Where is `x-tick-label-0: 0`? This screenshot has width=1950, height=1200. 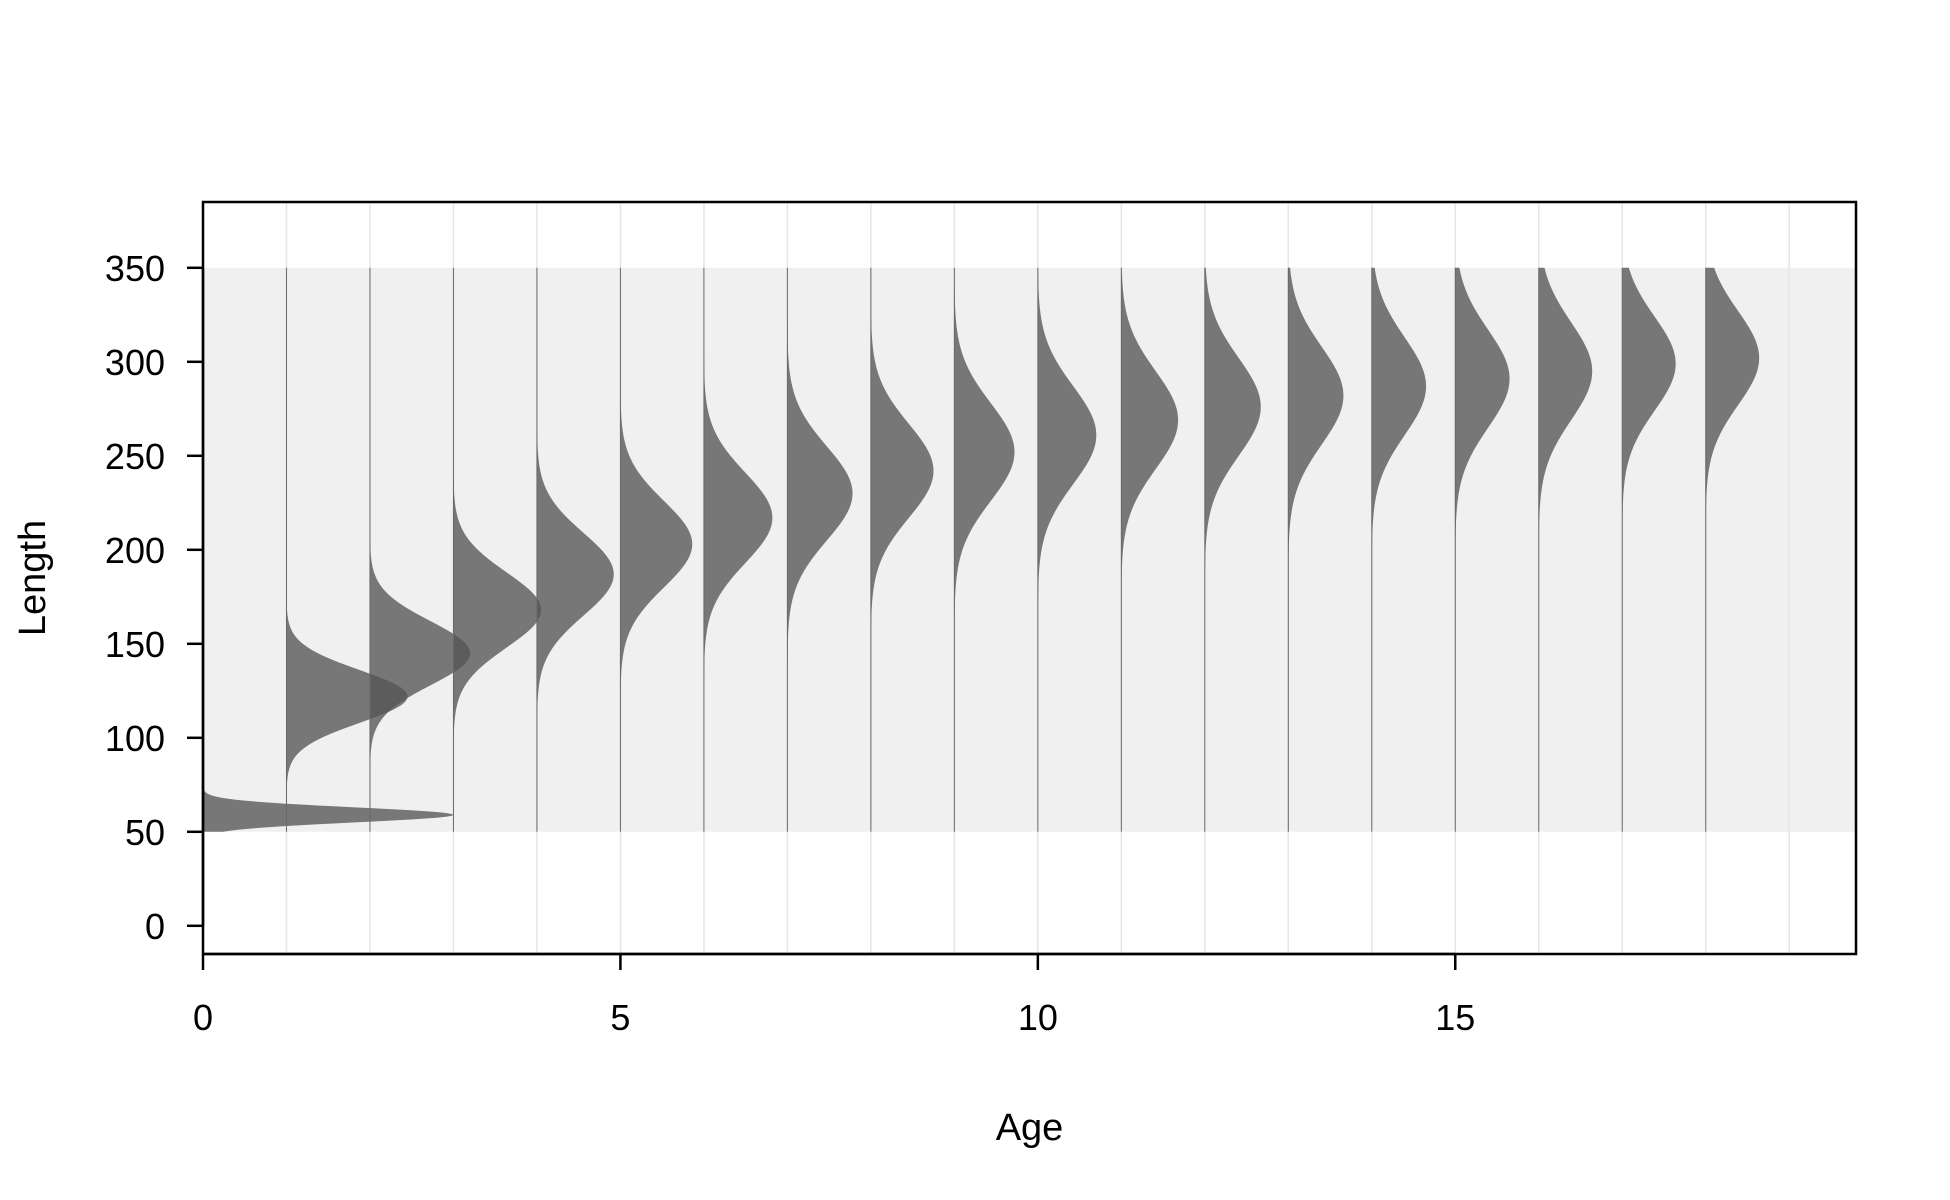 x-tick-label-0: 0 is located at coordinates (203, 1017).